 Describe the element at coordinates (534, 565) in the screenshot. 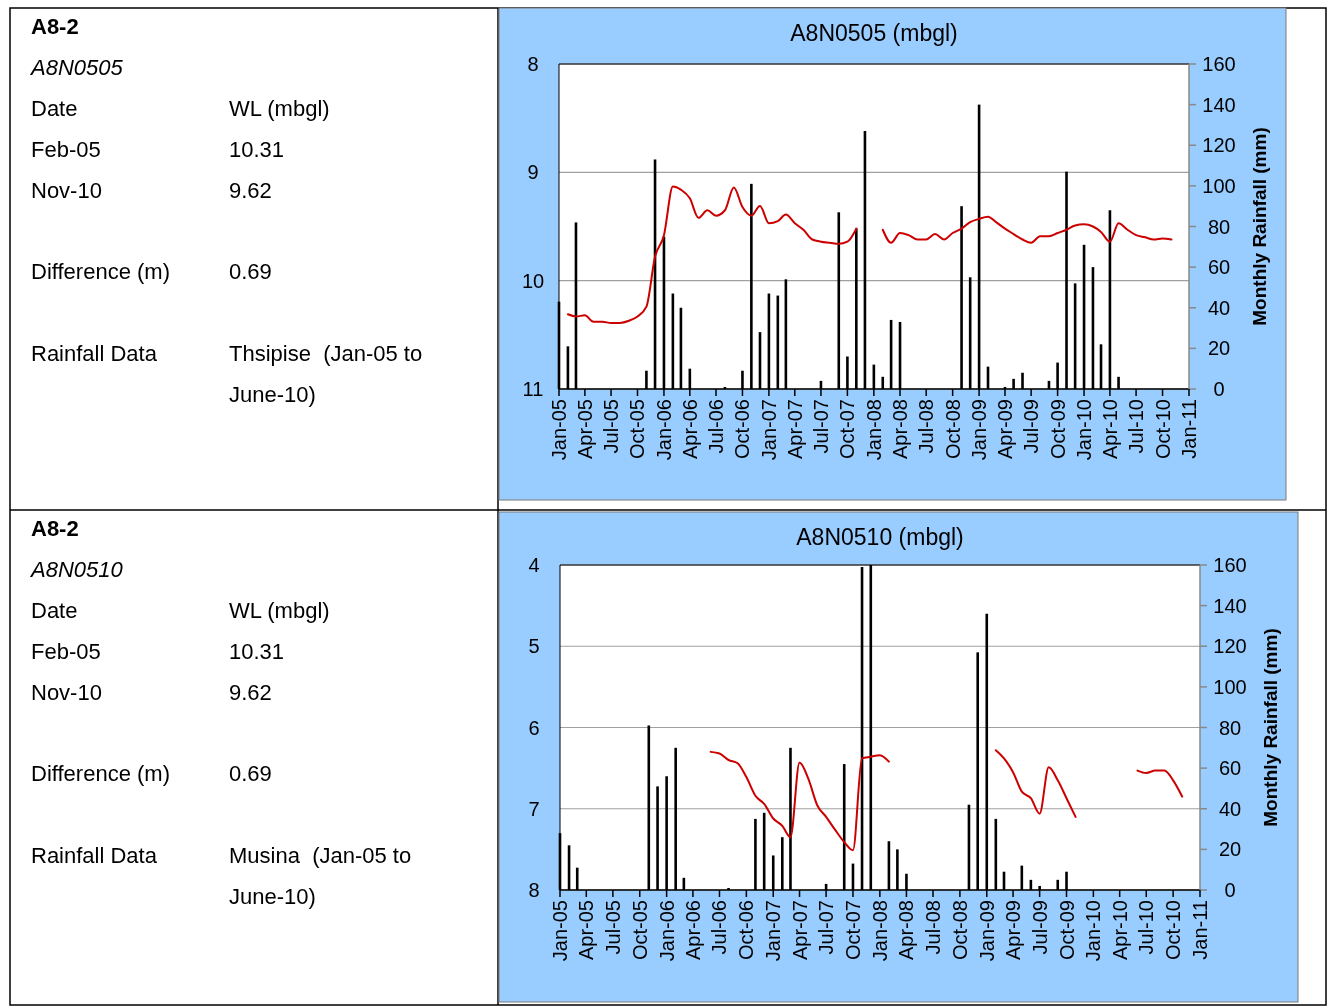

I see `y-tick-label: 4` at that location.